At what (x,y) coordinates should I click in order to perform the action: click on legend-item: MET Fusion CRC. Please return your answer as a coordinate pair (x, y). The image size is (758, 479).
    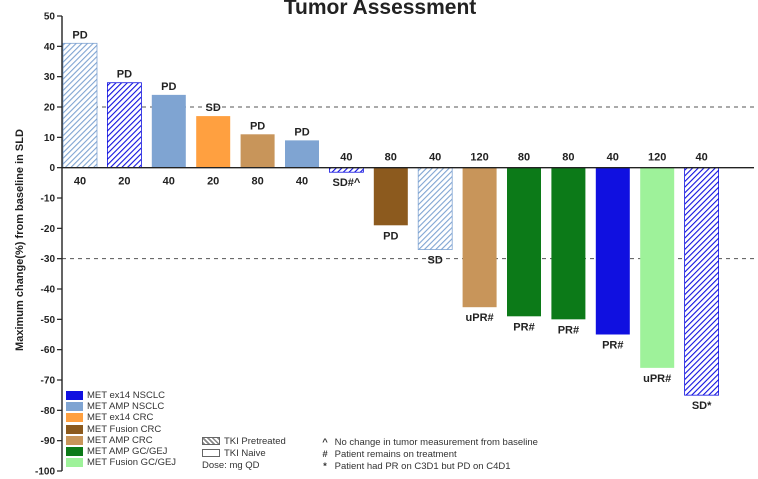
    Looking at the image, I should click on (121, 429).